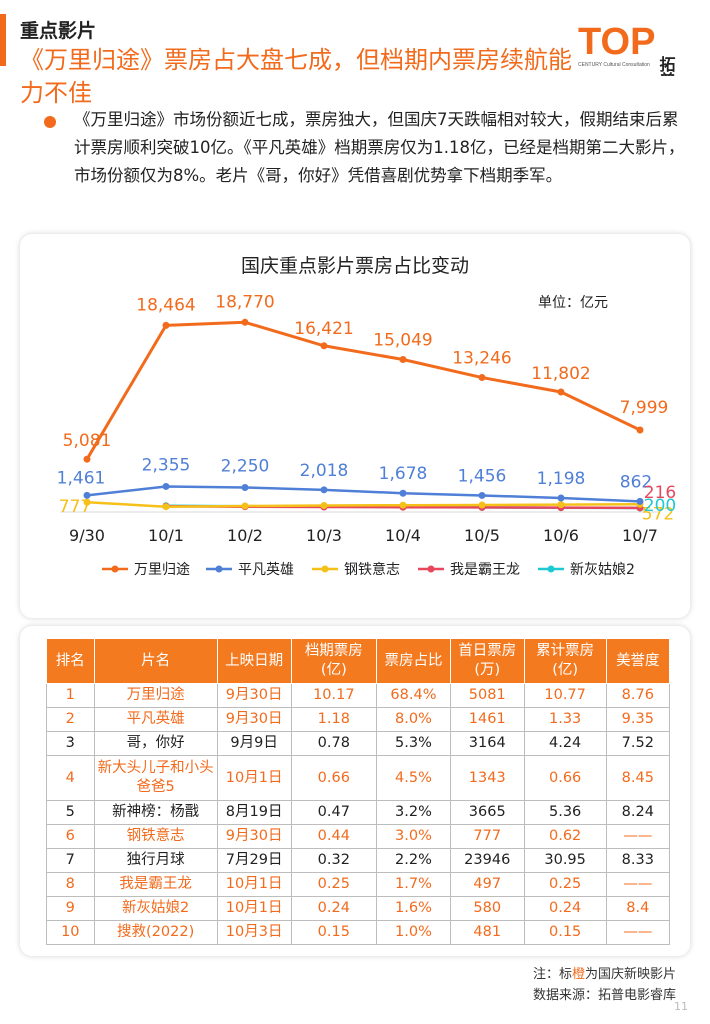 Image resolution: width=710 pixels, height=1024 pixels. Describe the element at coordinates (487, 661) in the screenshot. I see `column-header: 首日票房 (万)` at that location.